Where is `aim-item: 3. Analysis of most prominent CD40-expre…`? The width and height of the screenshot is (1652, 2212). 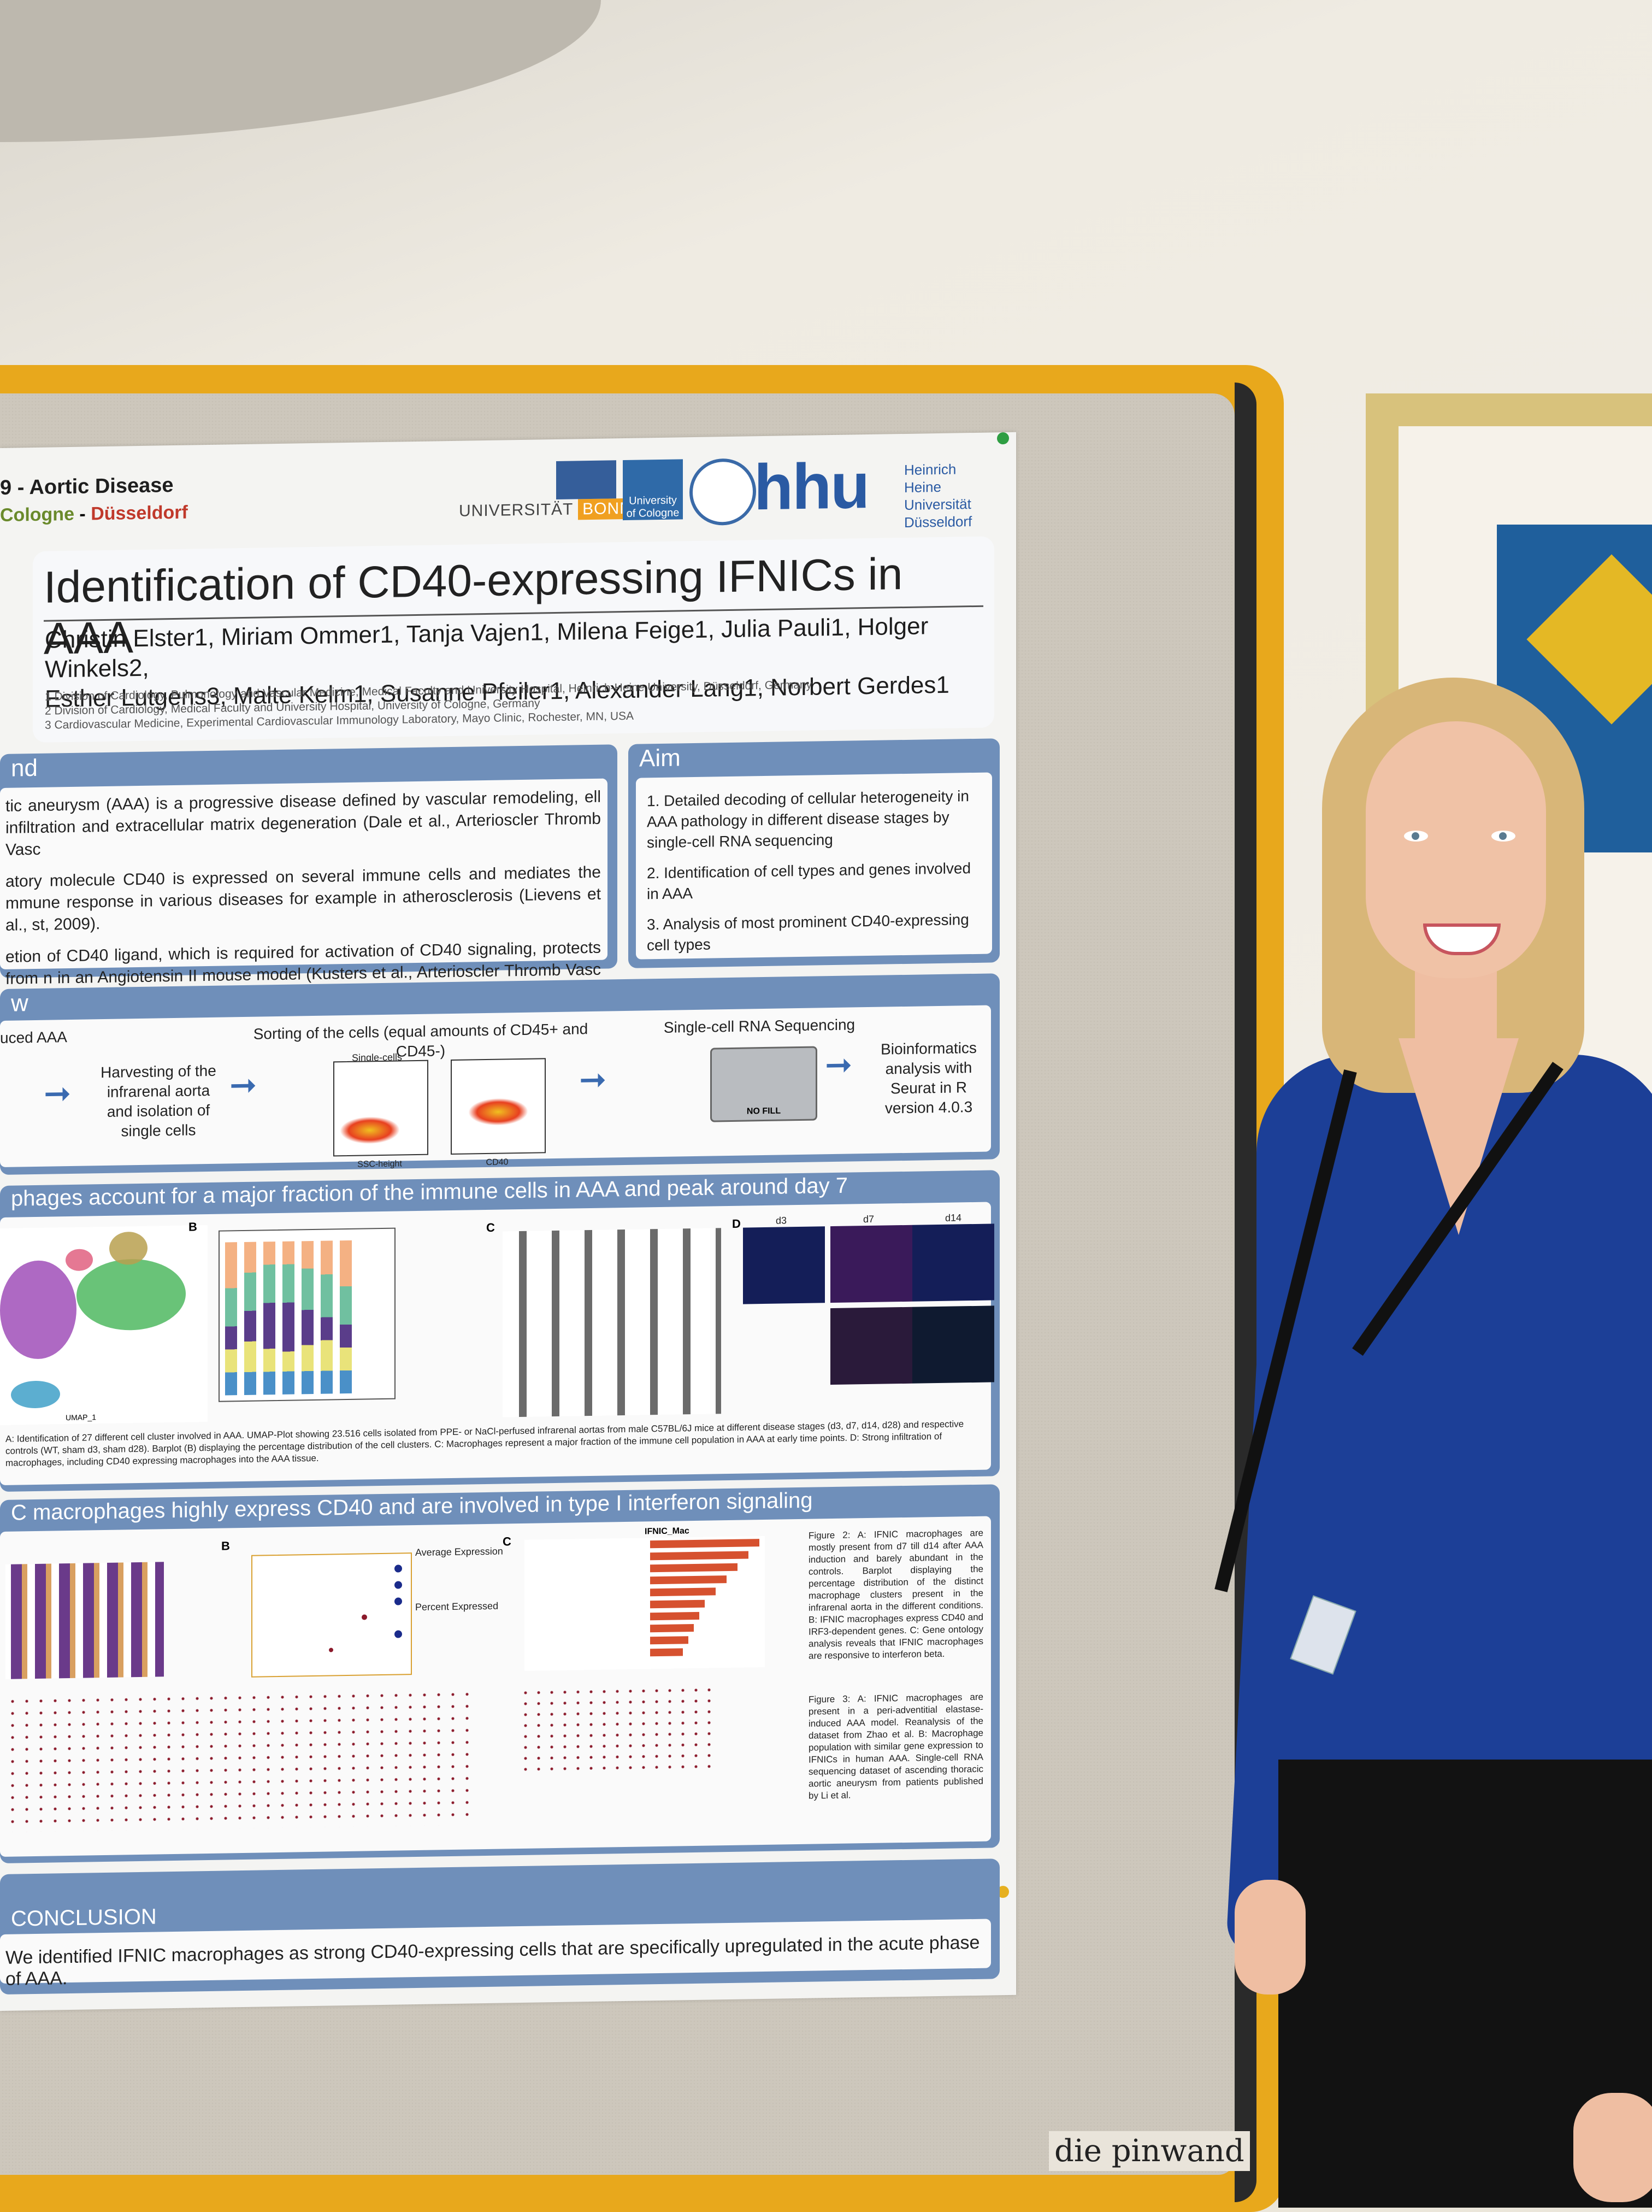 aim-item: 3. Analysis of most prominent CD40-expre… is located at coordinates (808, 932).